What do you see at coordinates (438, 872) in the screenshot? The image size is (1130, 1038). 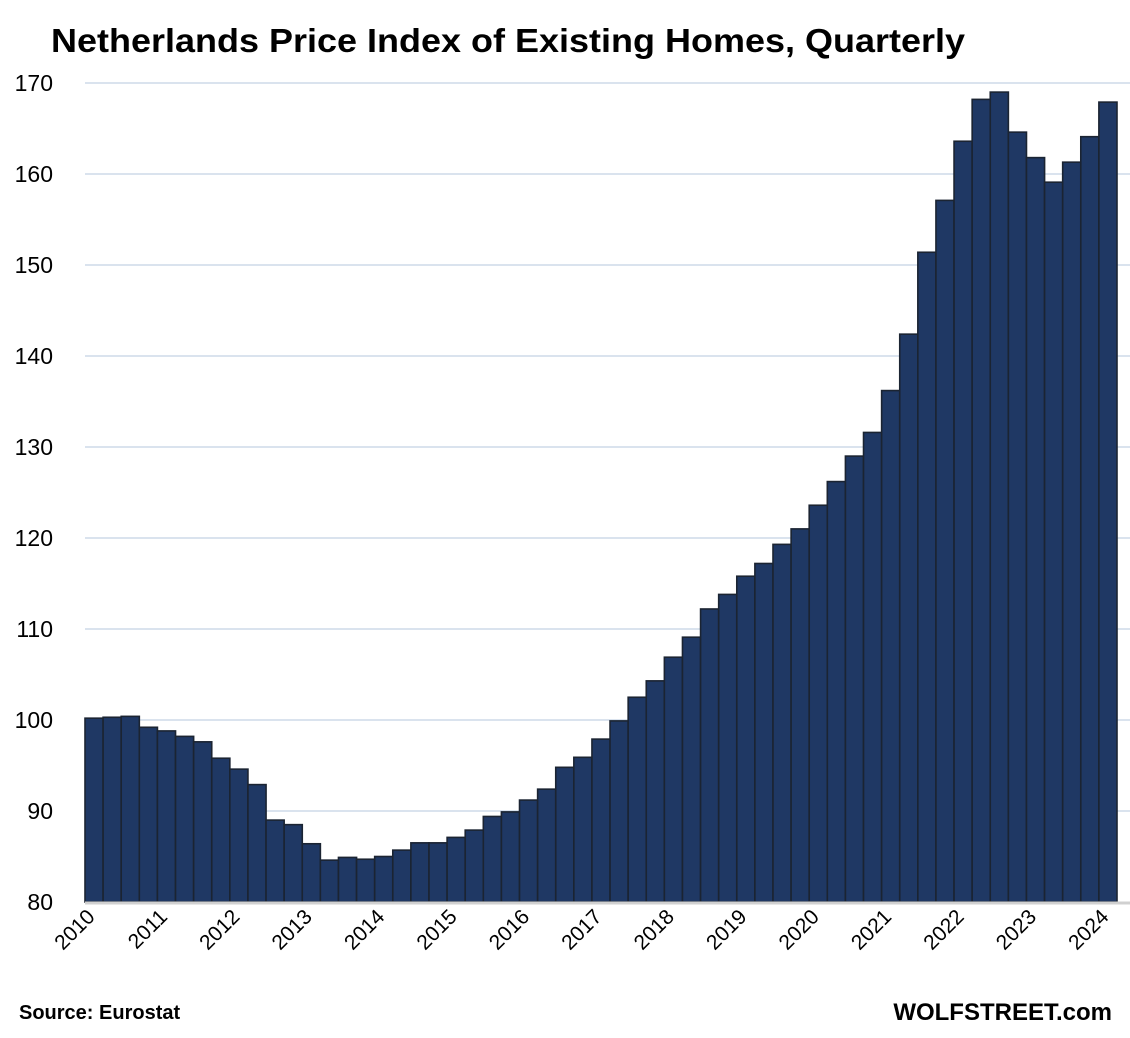 I see `bar-2014-q4: 2014 Q4: 86.5` at bounding box center [438, 872].